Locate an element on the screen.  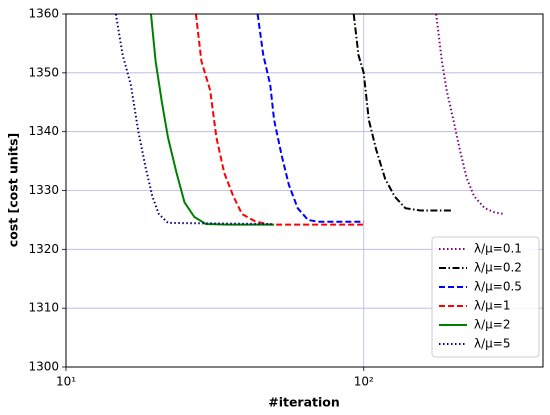
y-tick-label: 1340 is located at coordinates (43, 131).